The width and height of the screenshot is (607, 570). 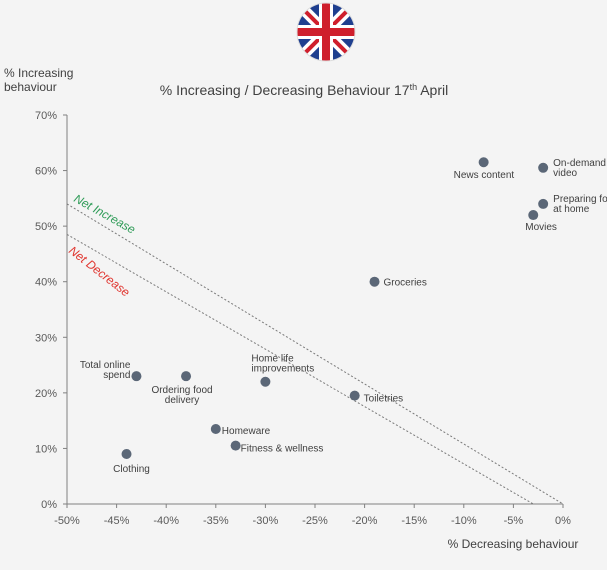 What do you see at coordinates (46, 283) in the screenshot?
I see `y-tick-label: 40%` at bounding box center [46, 283].